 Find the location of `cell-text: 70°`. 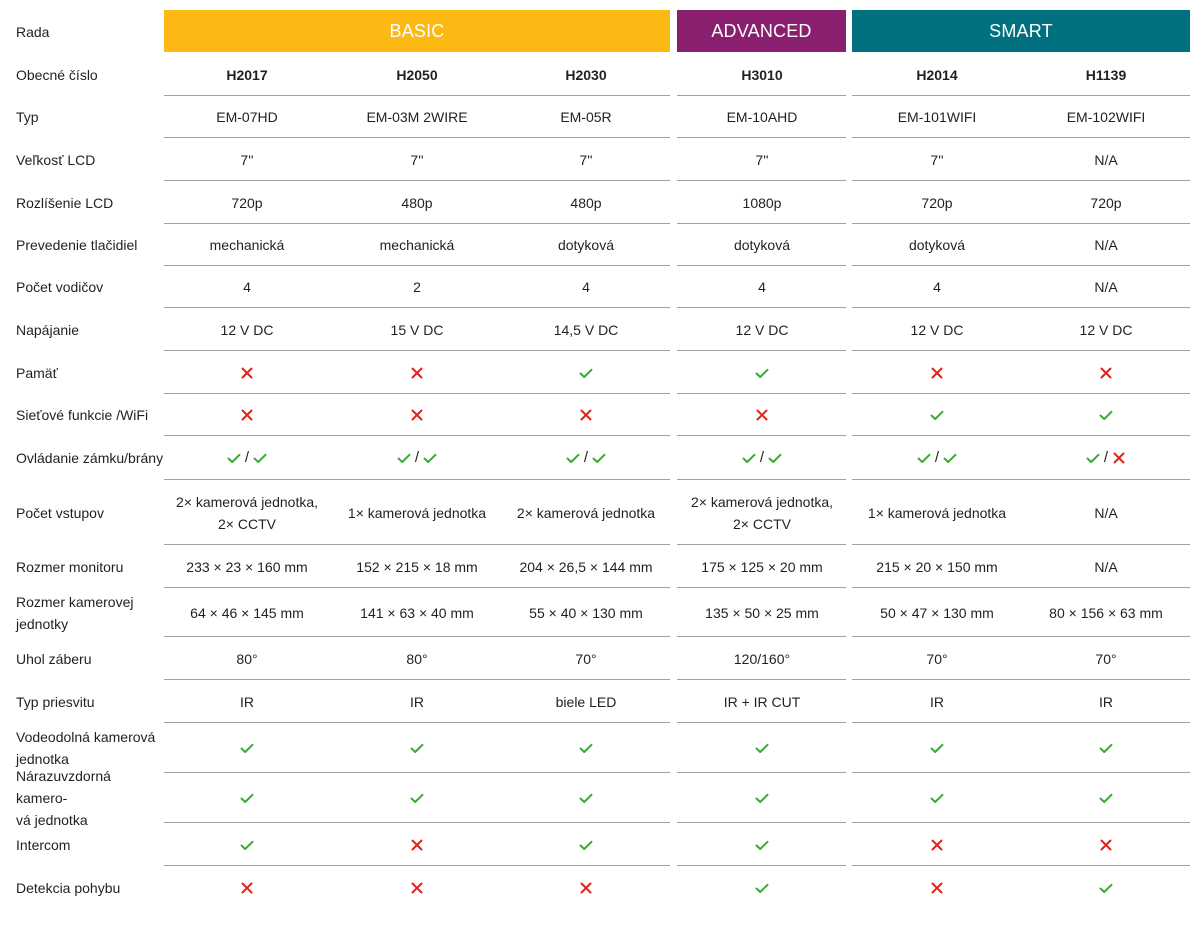

cell-text: 70° is located at coordinates (937, 658).